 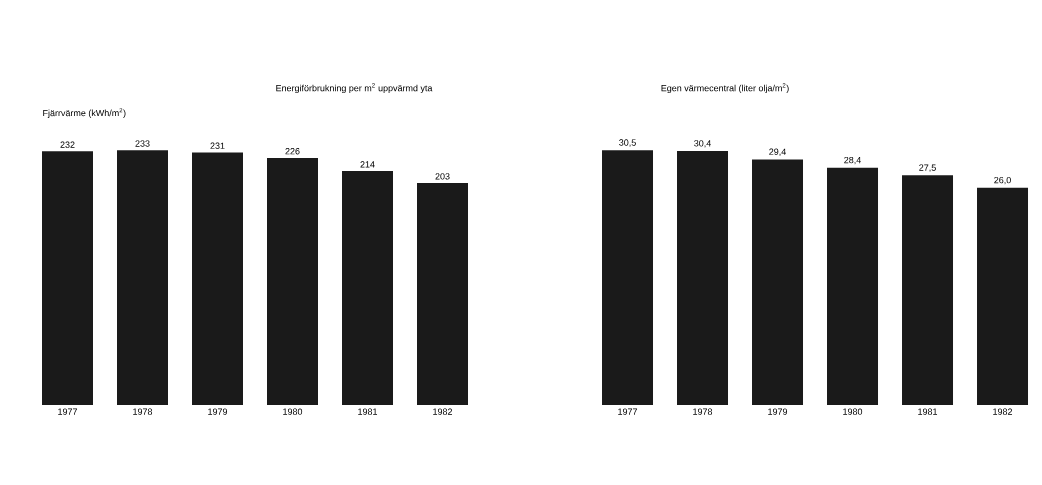 I want to click on data-label: 26,0, so click(x=1002, y=180).